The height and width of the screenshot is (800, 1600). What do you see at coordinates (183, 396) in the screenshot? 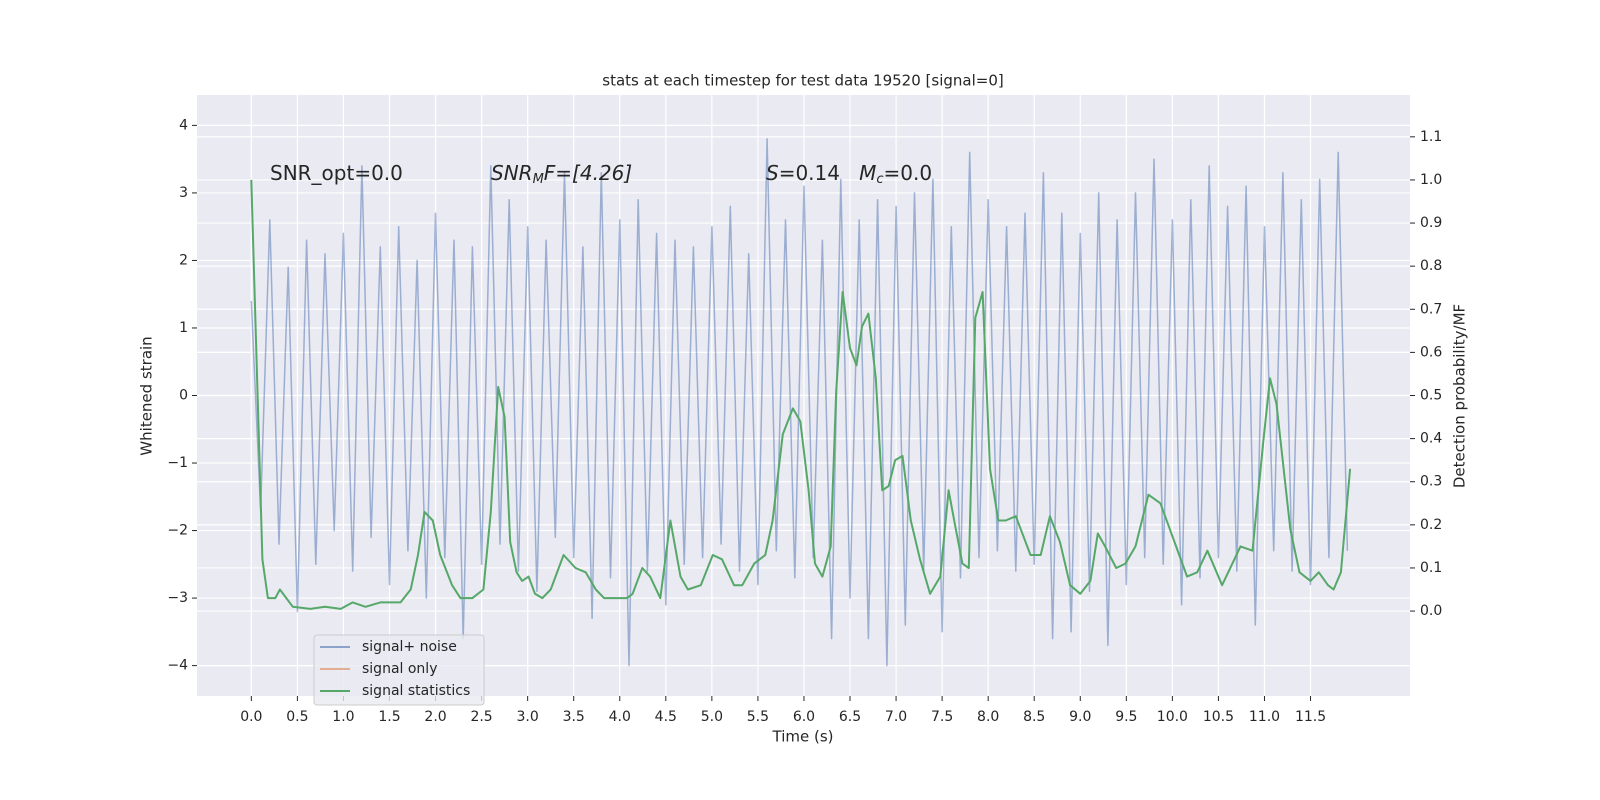
I see `y-tick-label: 0` at bounding box center [183, 396].